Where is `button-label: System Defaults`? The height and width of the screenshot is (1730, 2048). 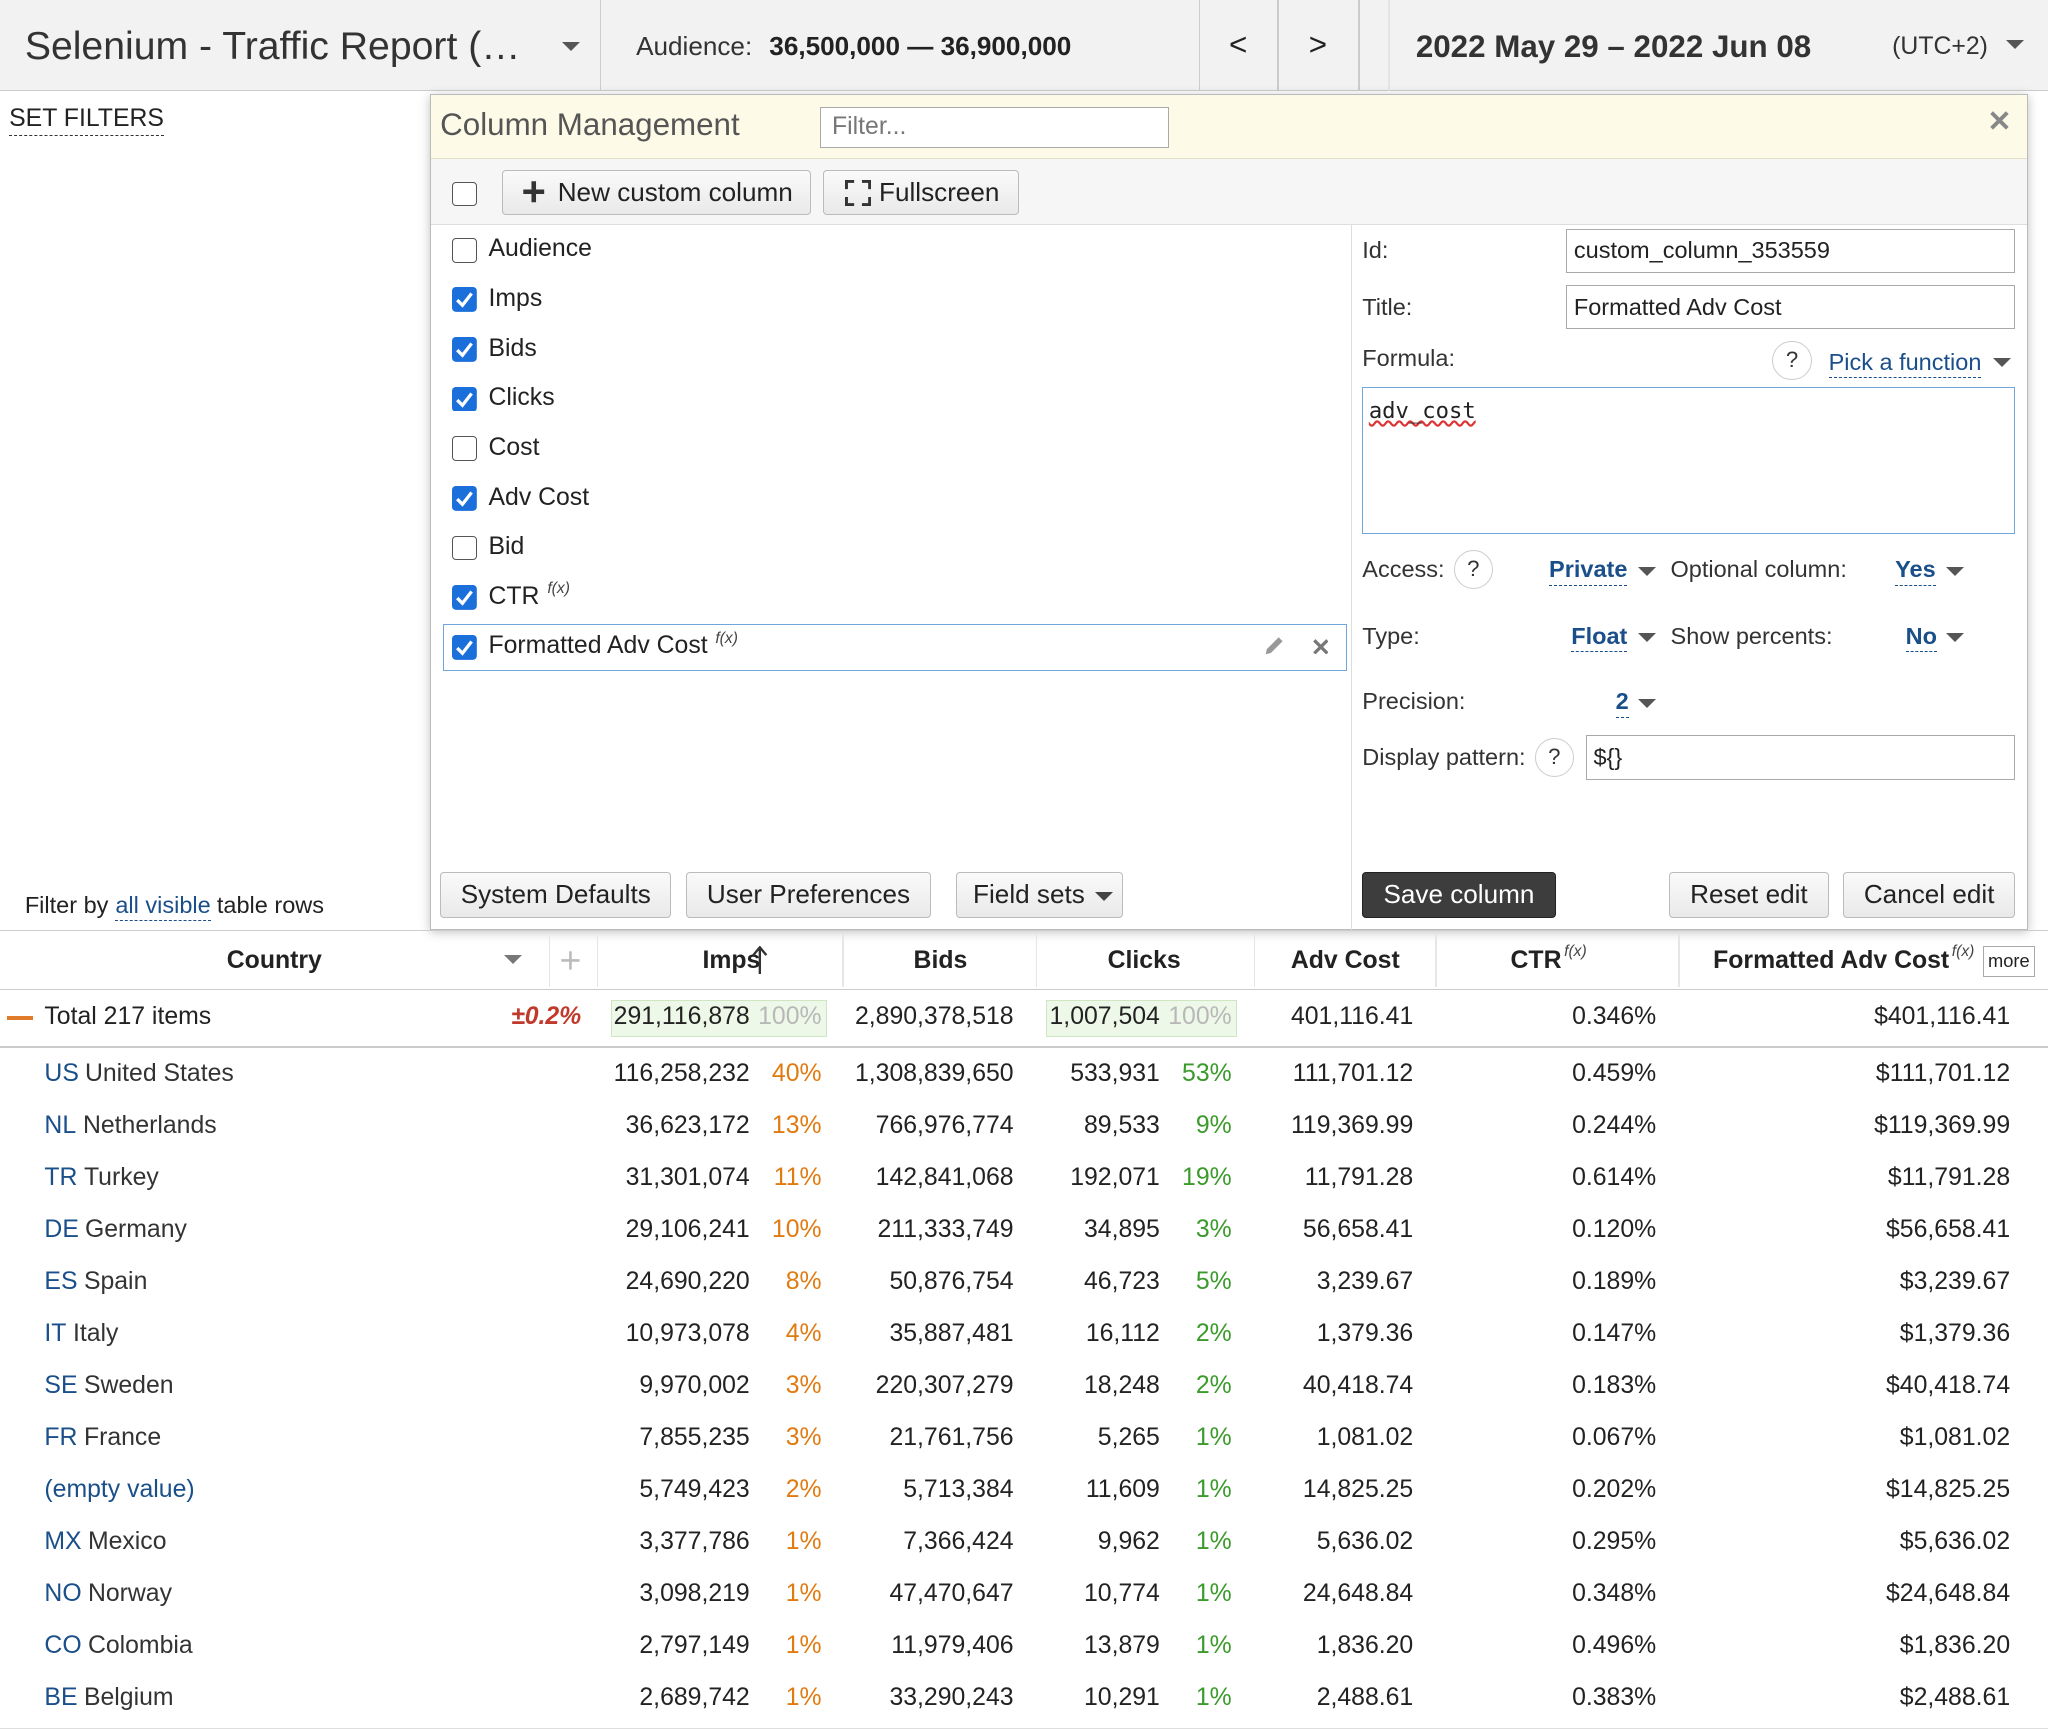 button-label: System Defaults is located at coordinates (555, 893).